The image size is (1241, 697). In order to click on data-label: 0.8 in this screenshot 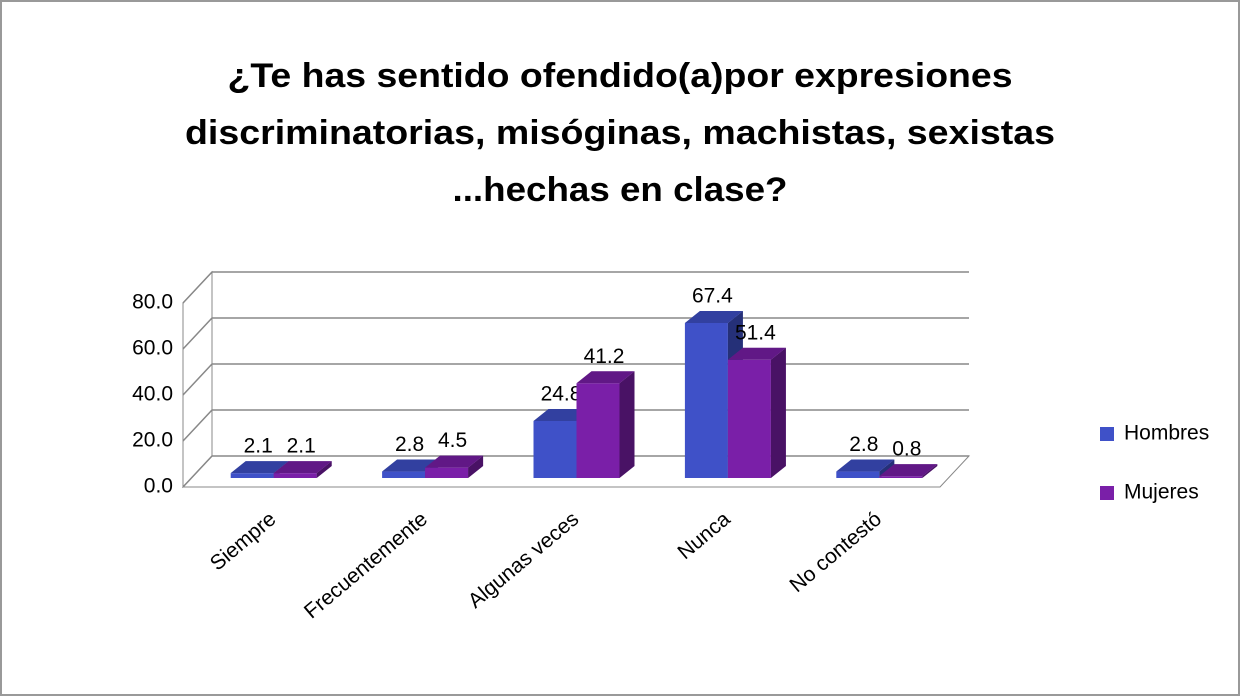, I will do `click(906, 449)`.